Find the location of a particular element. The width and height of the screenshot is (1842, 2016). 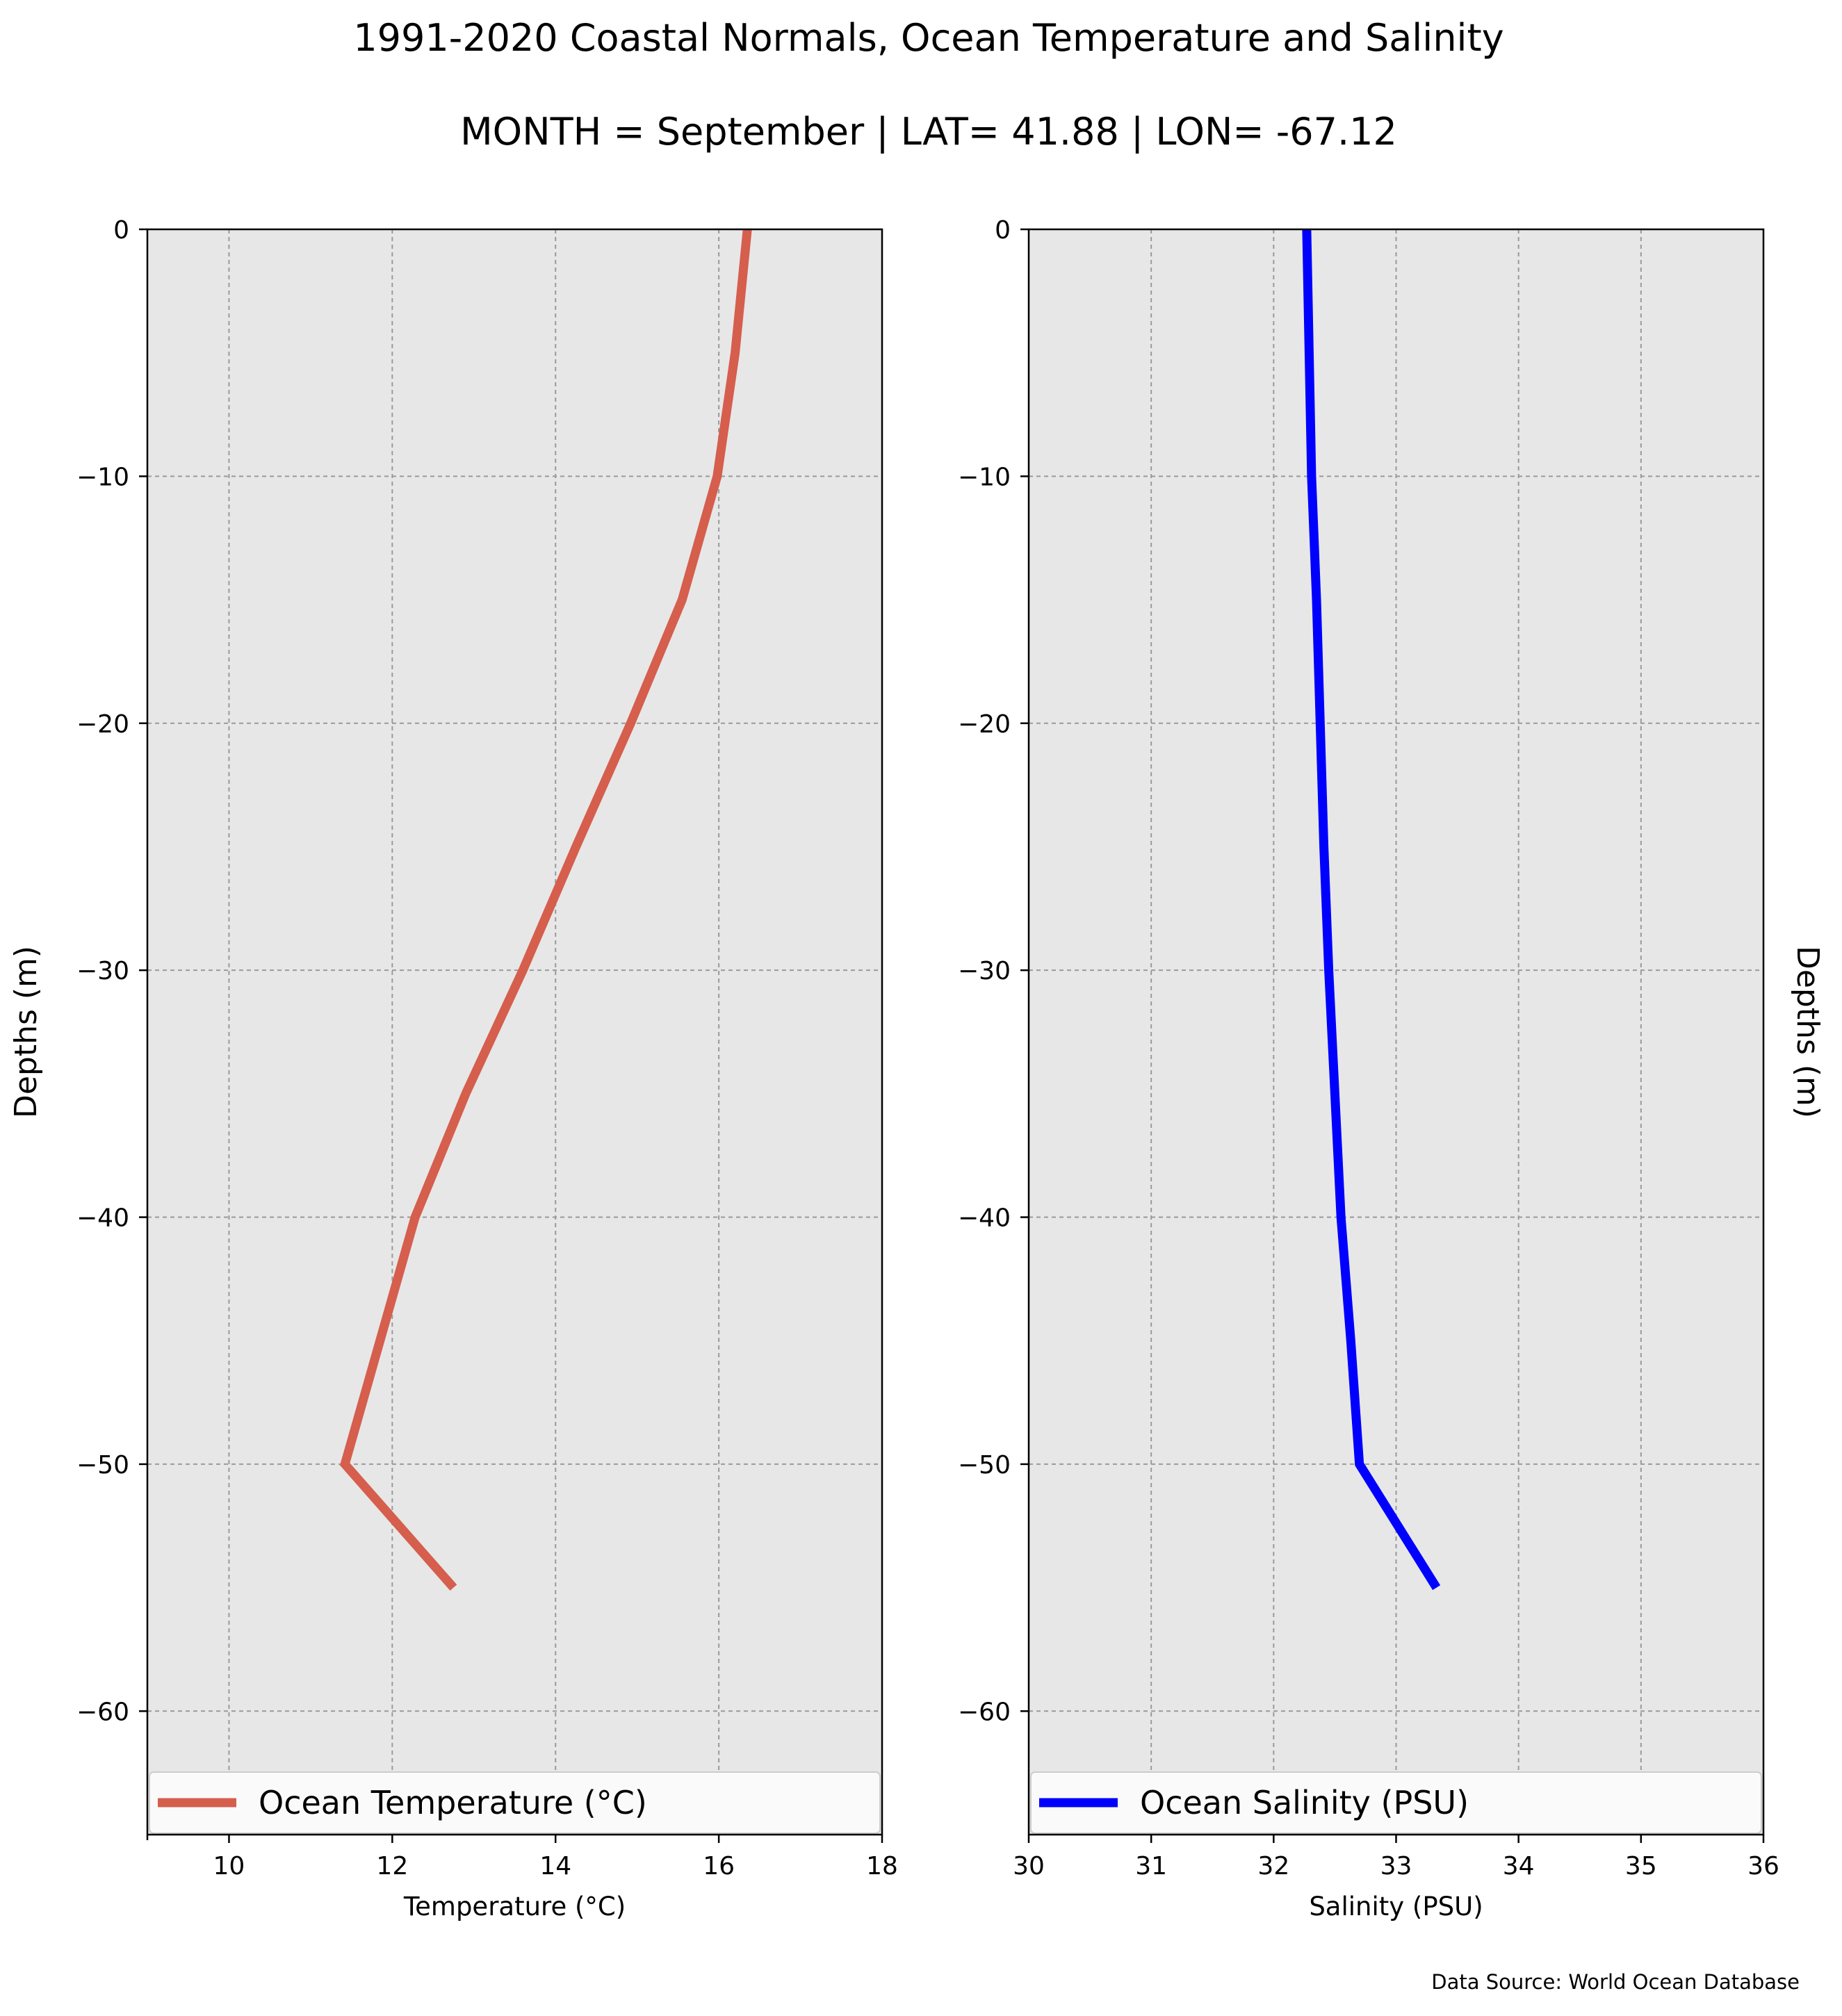

x-tick-label: 36 is located at coordinates (1763, 1866).